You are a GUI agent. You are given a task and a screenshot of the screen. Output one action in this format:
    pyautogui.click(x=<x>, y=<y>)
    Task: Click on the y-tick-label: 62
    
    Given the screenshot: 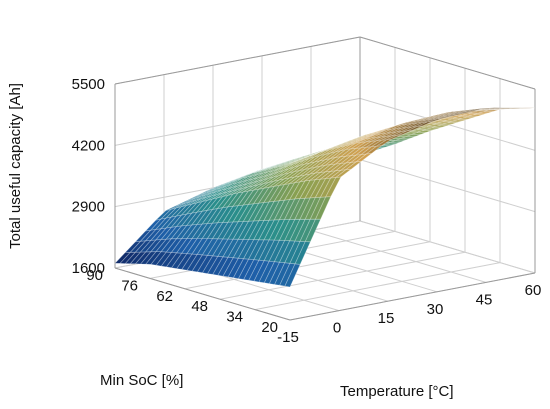 What is the action you would take?
    pyautogui.click(x=164, y=296)
    